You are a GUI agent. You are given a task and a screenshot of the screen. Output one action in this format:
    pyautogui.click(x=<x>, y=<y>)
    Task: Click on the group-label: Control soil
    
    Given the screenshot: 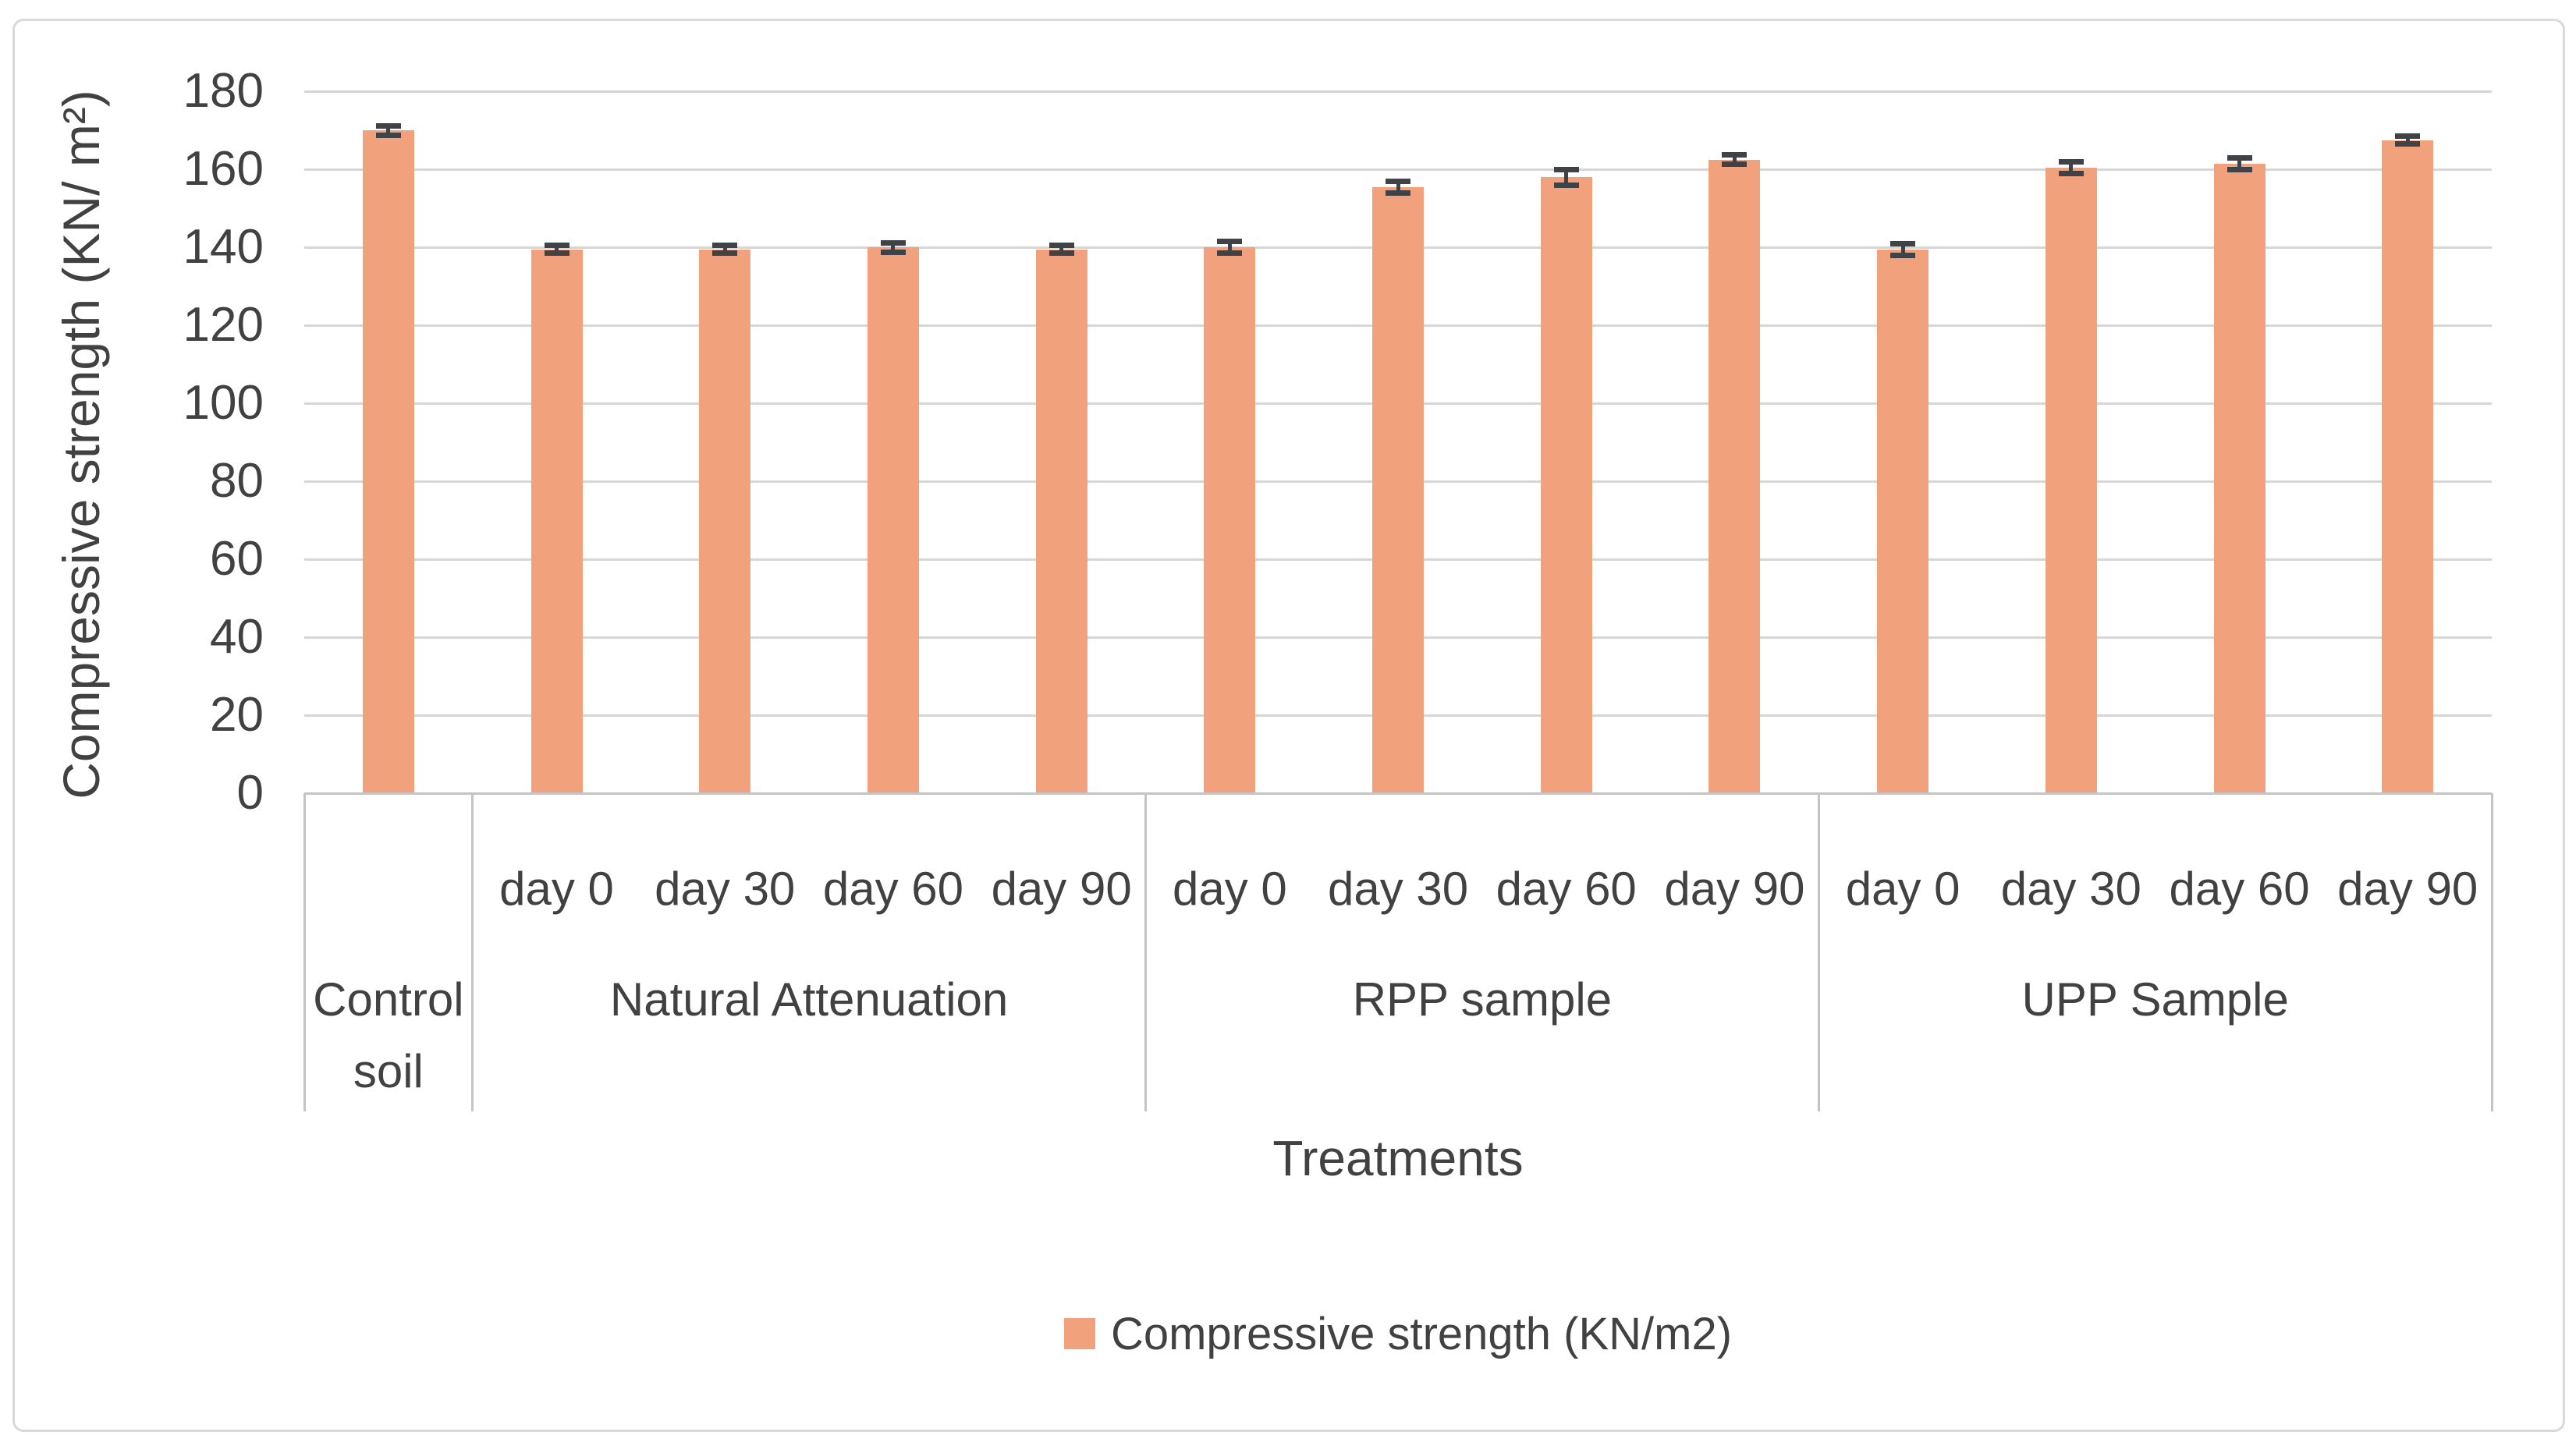 What is the action you would take?
    pyautogui.click(x=388, y=1035)
    